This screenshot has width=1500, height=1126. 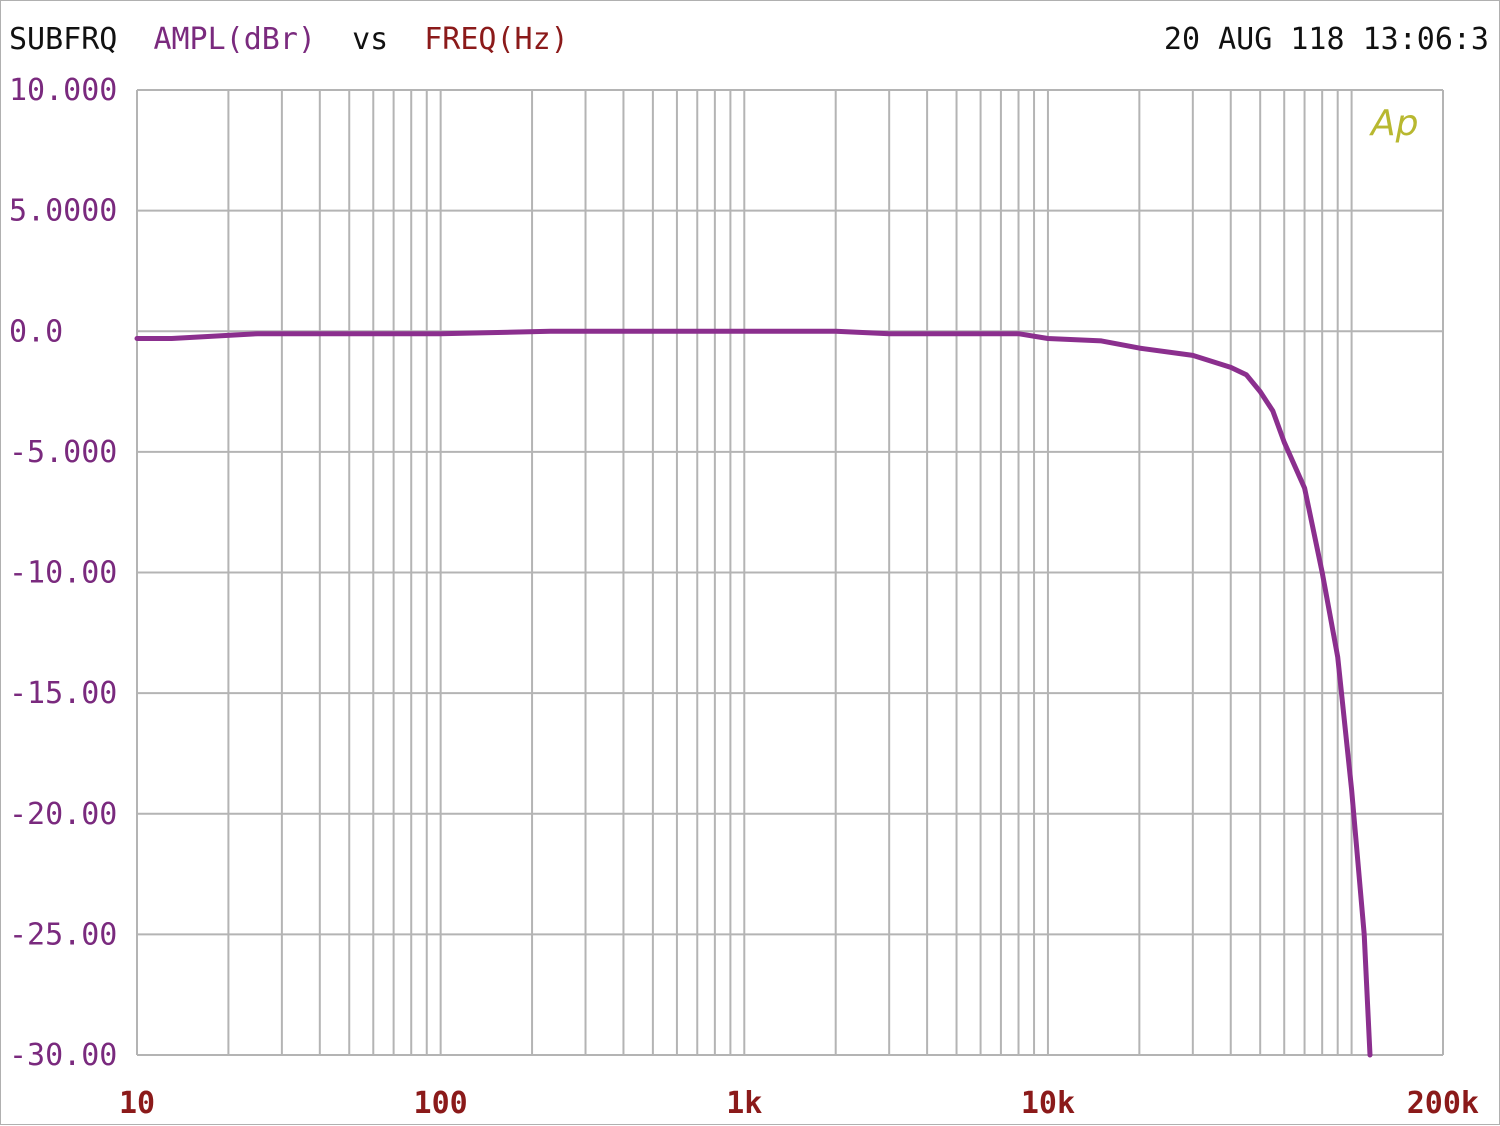 I want to click on y-tick-label: -30.00, so click(x=63, y=1055).